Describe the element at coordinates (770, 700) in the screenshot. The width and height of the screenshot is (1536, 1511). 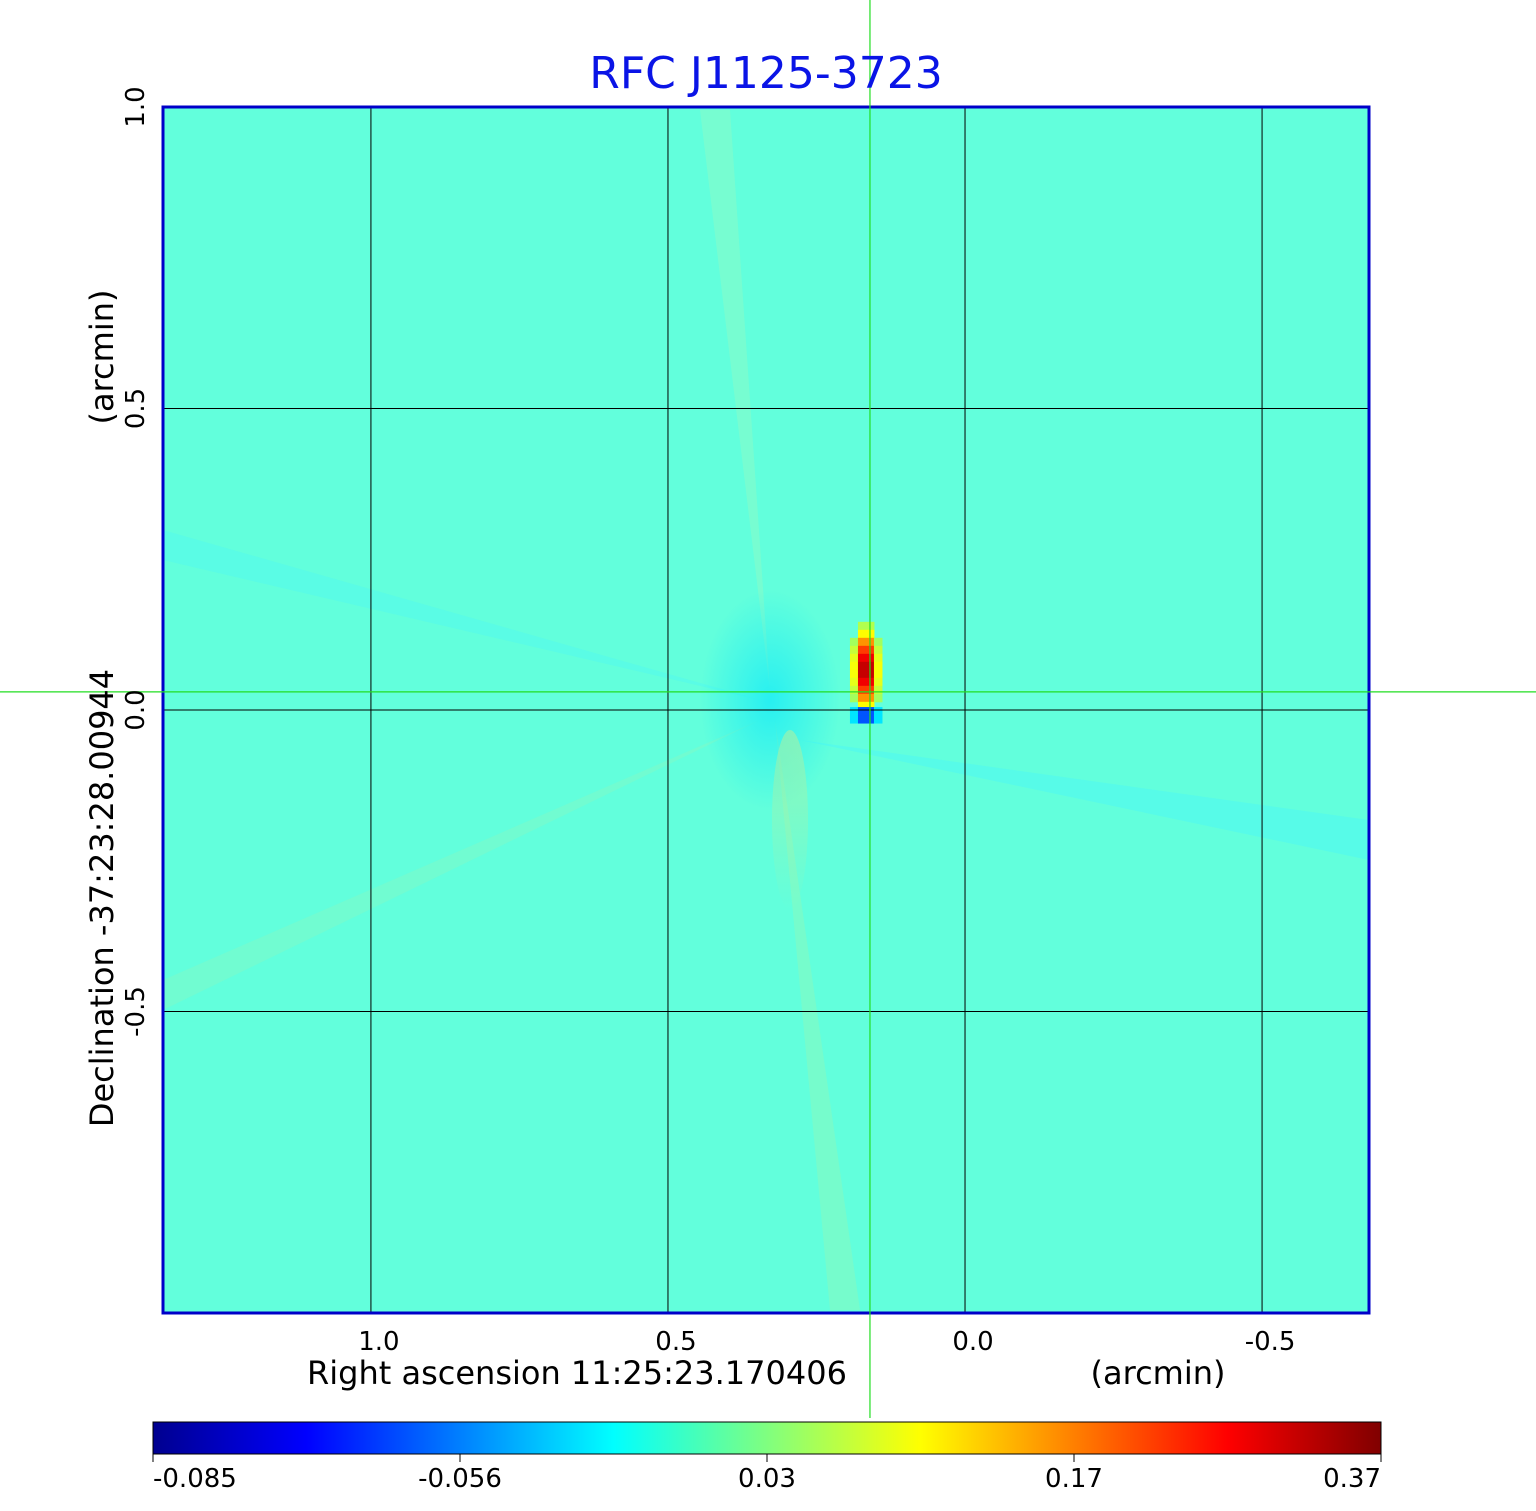
I see `source-halo` at that location.